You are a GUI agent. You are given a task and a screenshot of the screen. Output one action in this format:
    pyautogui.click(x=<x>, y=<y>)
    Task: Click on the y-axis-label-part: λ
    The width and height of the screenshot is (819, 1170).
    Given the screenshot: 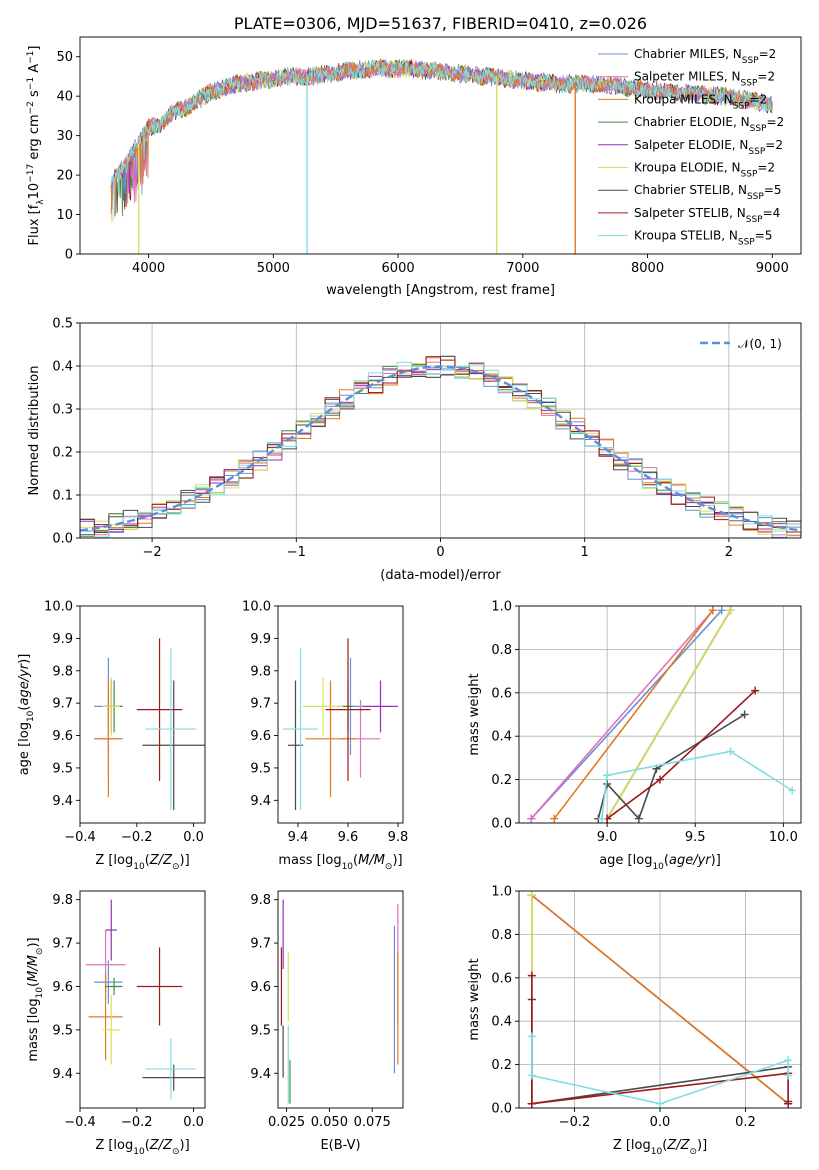 What is the action you would take?
    pyautogui.click(x=41, y=202)
    